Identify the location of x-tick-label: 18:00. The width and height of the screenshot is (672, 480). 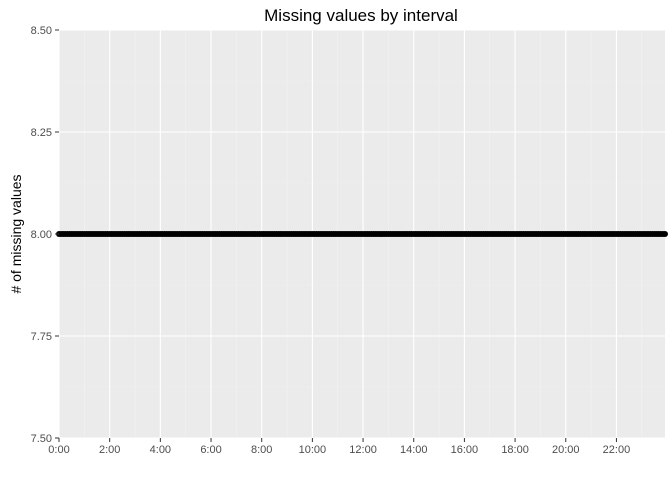
(515, 450).